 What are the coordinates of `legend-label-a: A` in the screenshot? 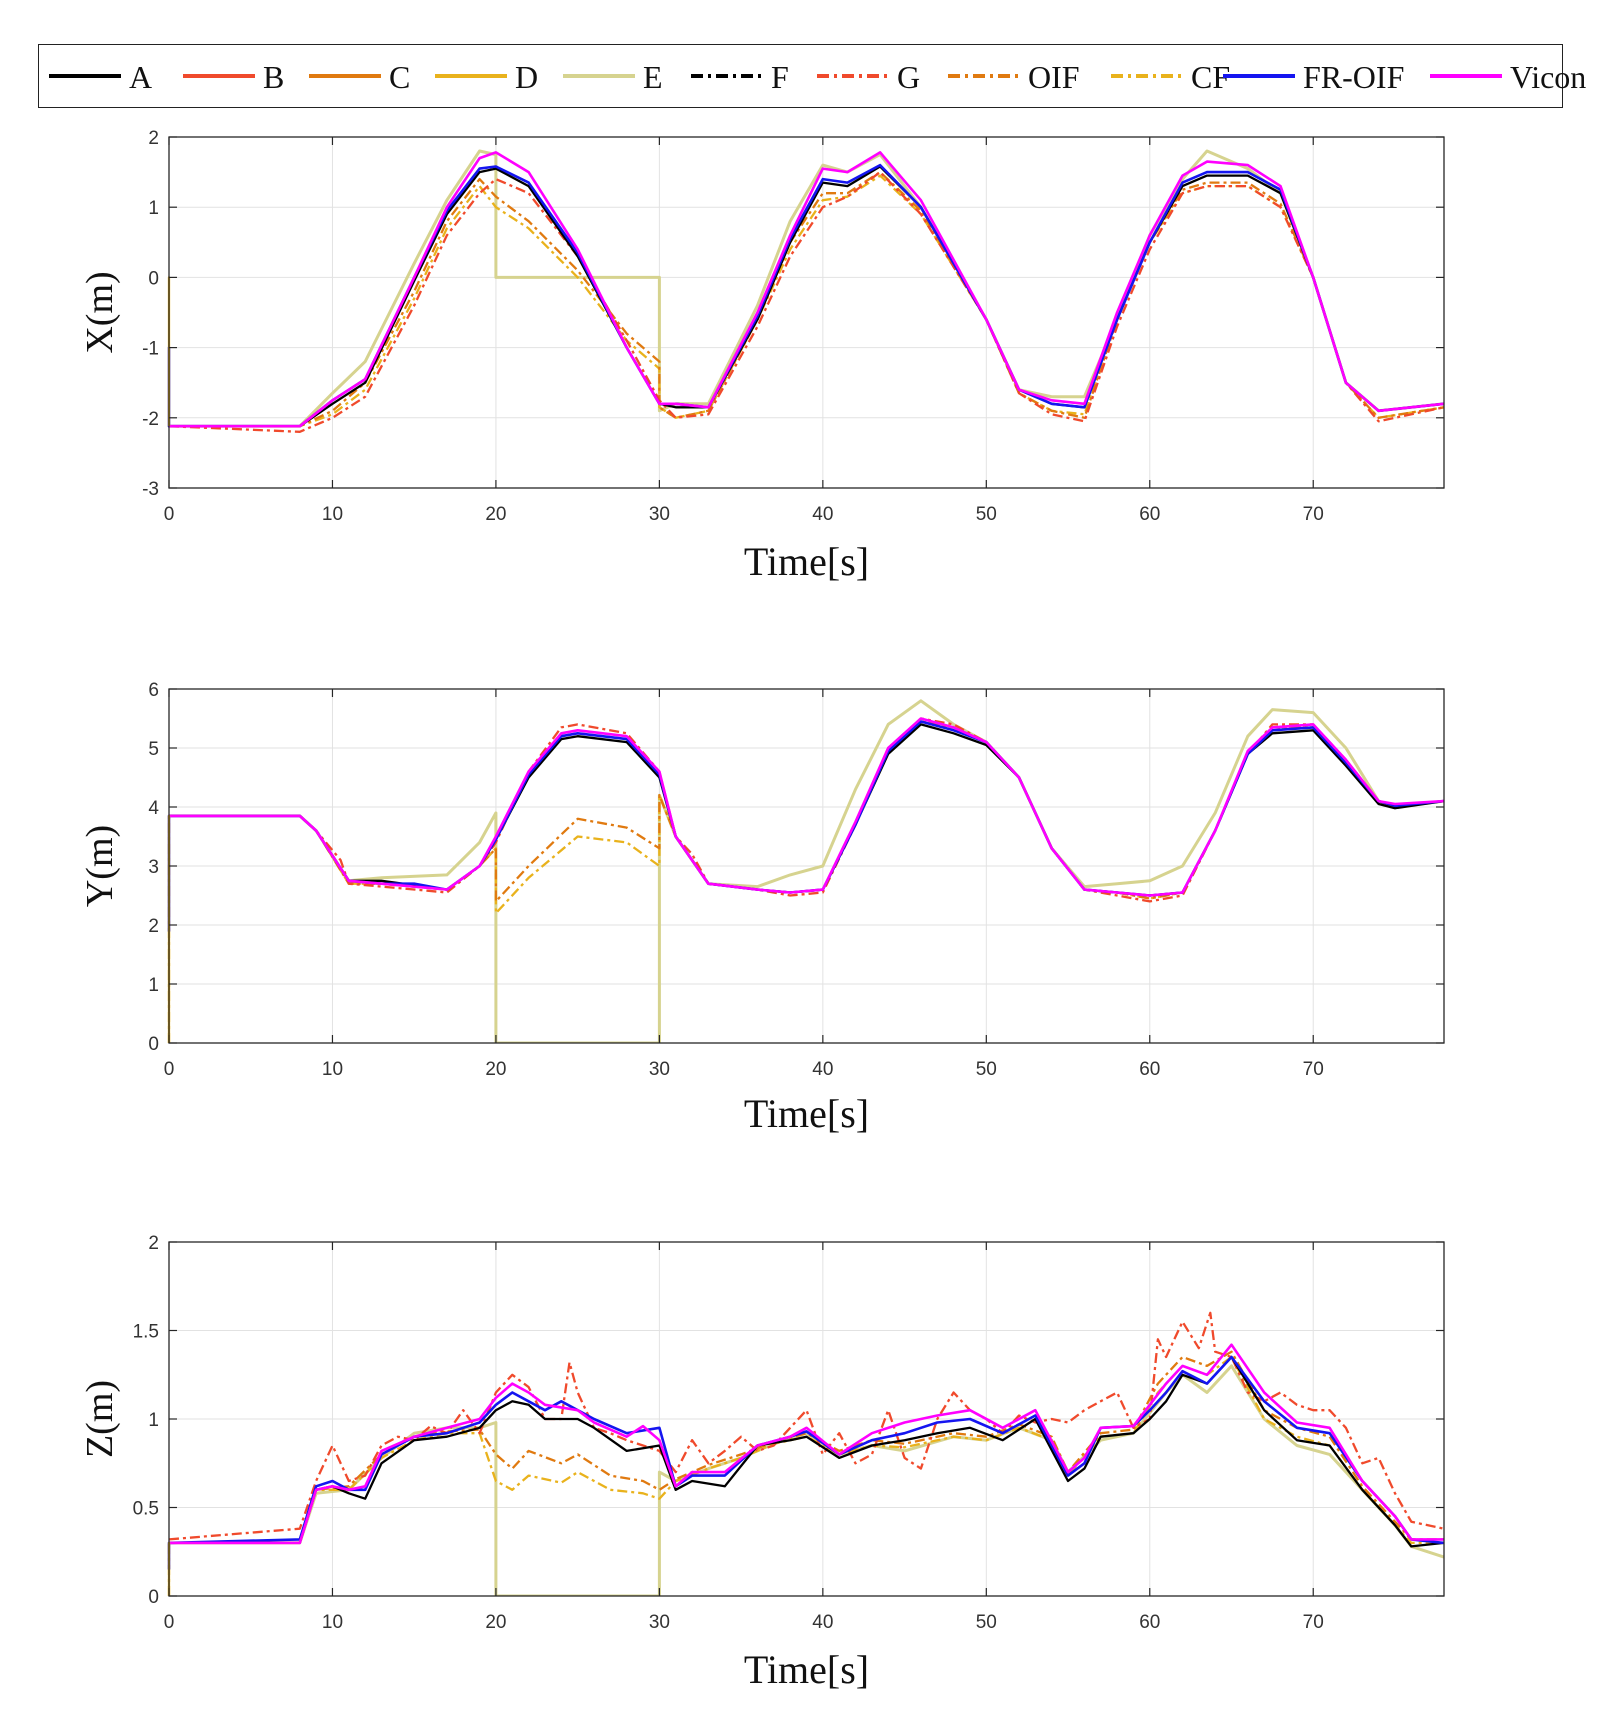 It's located at (141, 77).